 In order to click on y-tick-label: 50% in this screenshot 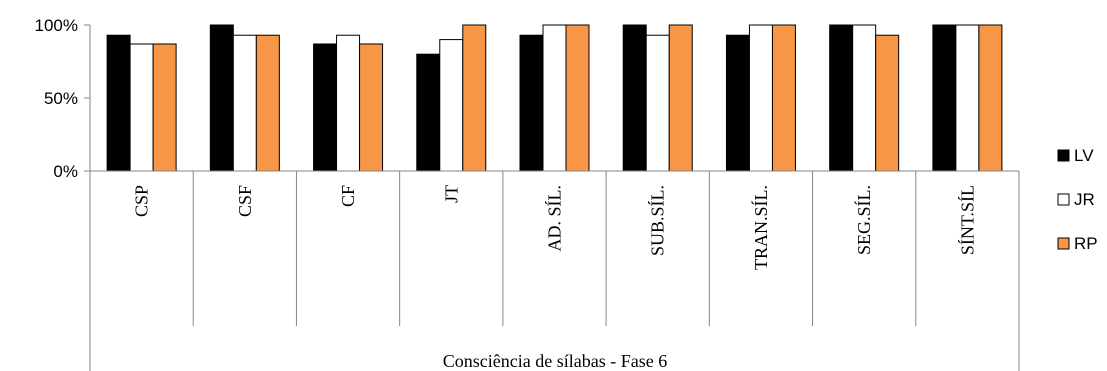, I will do `click(61, 98)`.